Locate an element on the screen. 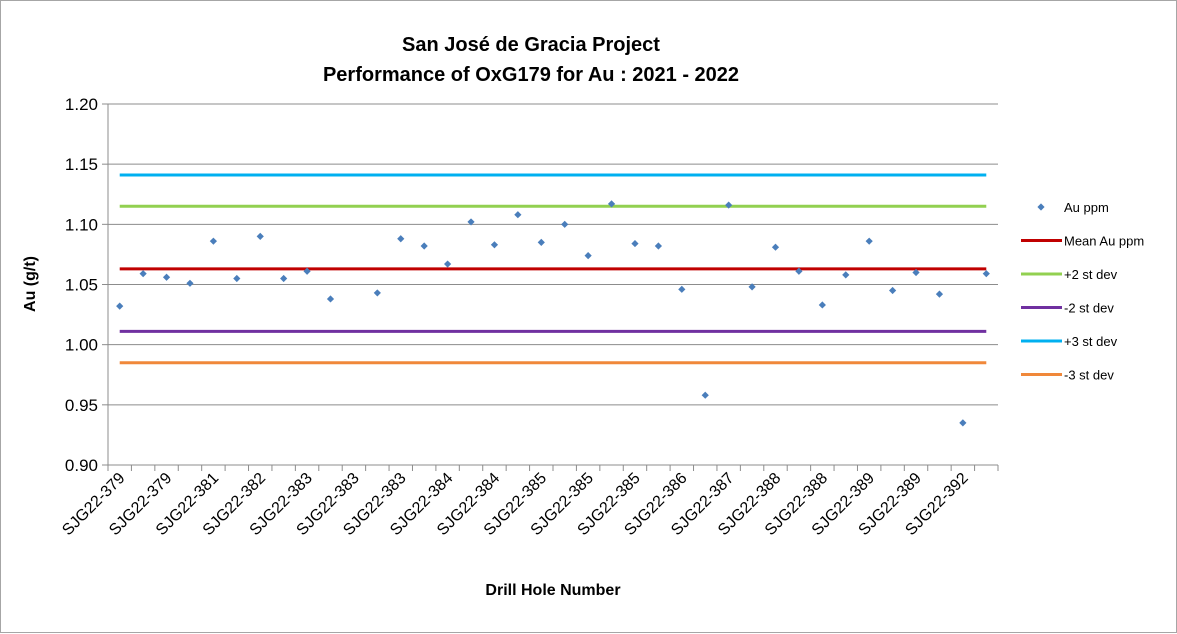  y-tick-labels: 0.90 0.95 1.00 1.05 1.10 1.15 1.20 is located at coordinates (81, 285).